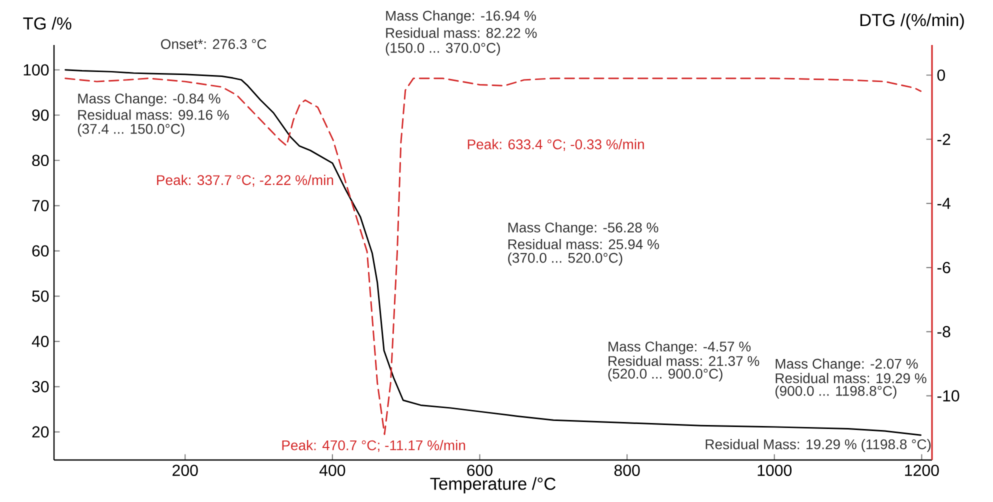 The width and height of the screenshot is (993, 502). What do you see at coordinates (153, 115) in the screenshot?
I see `annotation: Residual mass: 99.16 %` at bounding box center [153, 115].